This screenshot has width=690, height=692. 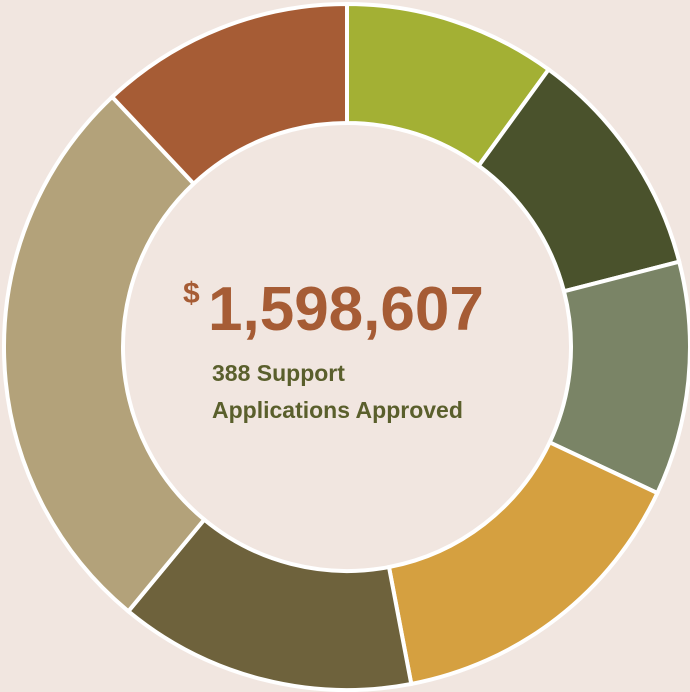 I want to click on subtitle-line: 388 Support, so click(x=278, y=373).